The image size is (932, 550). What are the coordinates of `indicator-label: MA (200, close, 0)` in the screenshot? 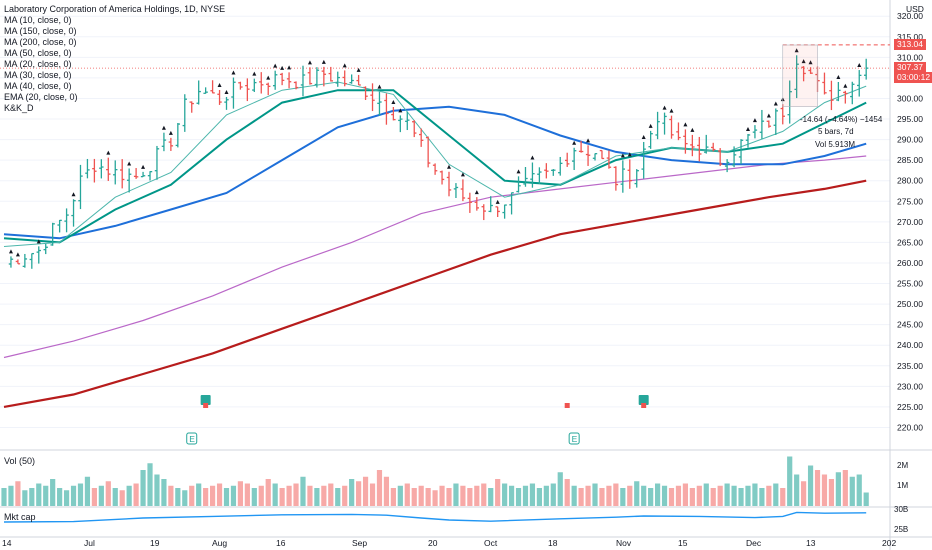 It's located at (40, 42).